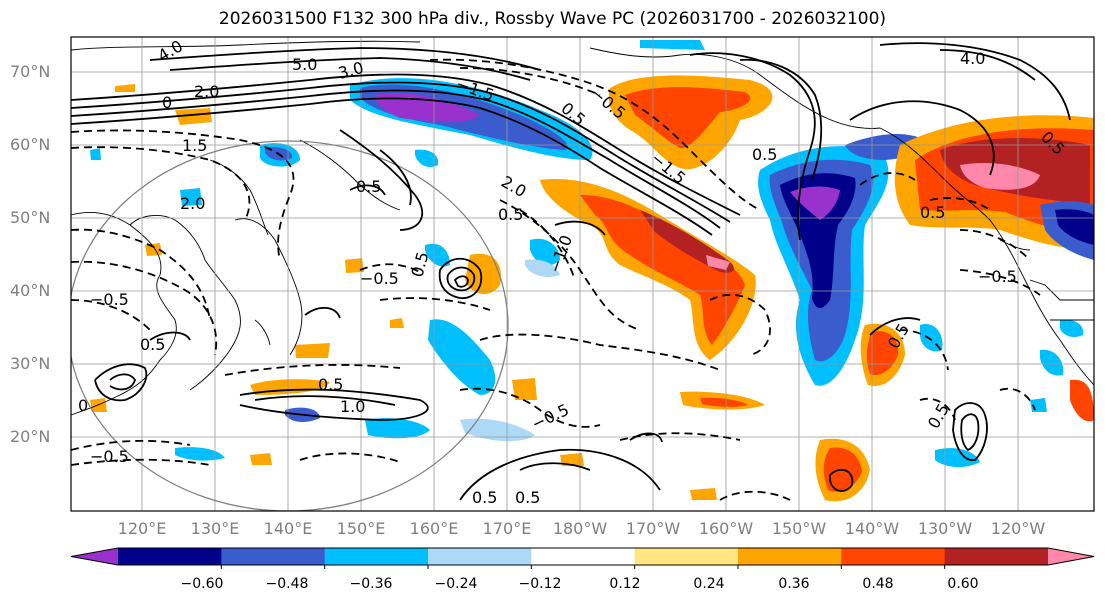 The width and height of the screenshot is (1105, 604). What do you see at coordinates (799, 528) in the screenshot?
I see `lon-label-150w: 150°W` at bounding box center [799, 528].